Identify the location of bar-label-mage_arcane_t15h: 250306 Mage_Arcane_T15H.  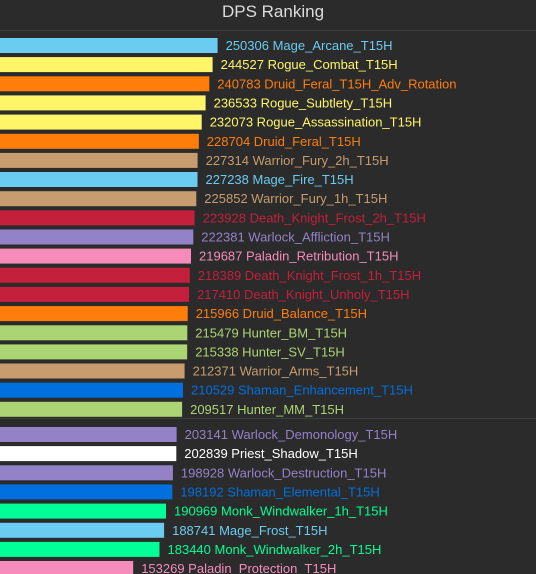
(309, 45).